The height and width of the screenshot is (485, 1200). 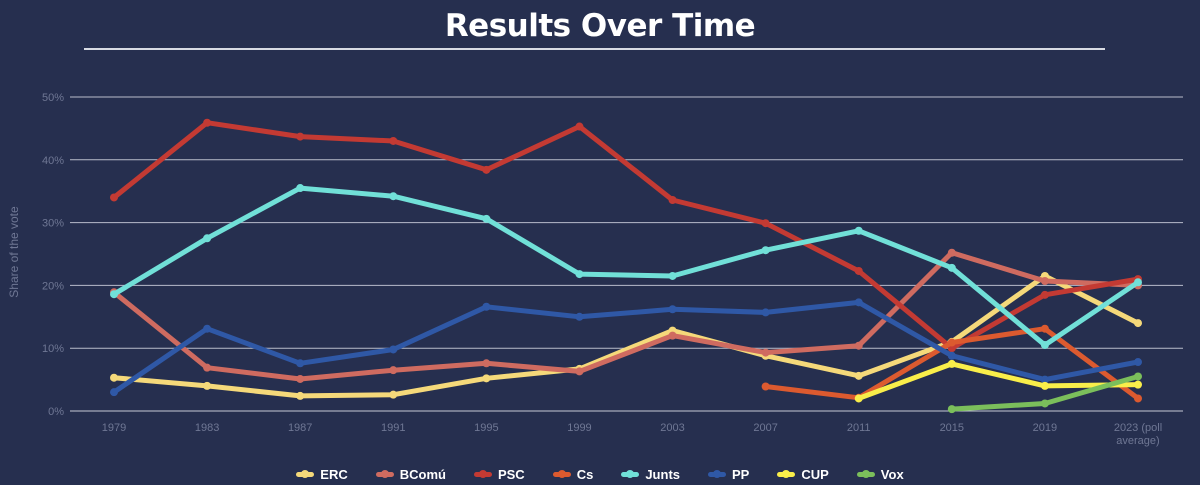 I want to click on legend-label: BComú, so click(x=422, y=474).